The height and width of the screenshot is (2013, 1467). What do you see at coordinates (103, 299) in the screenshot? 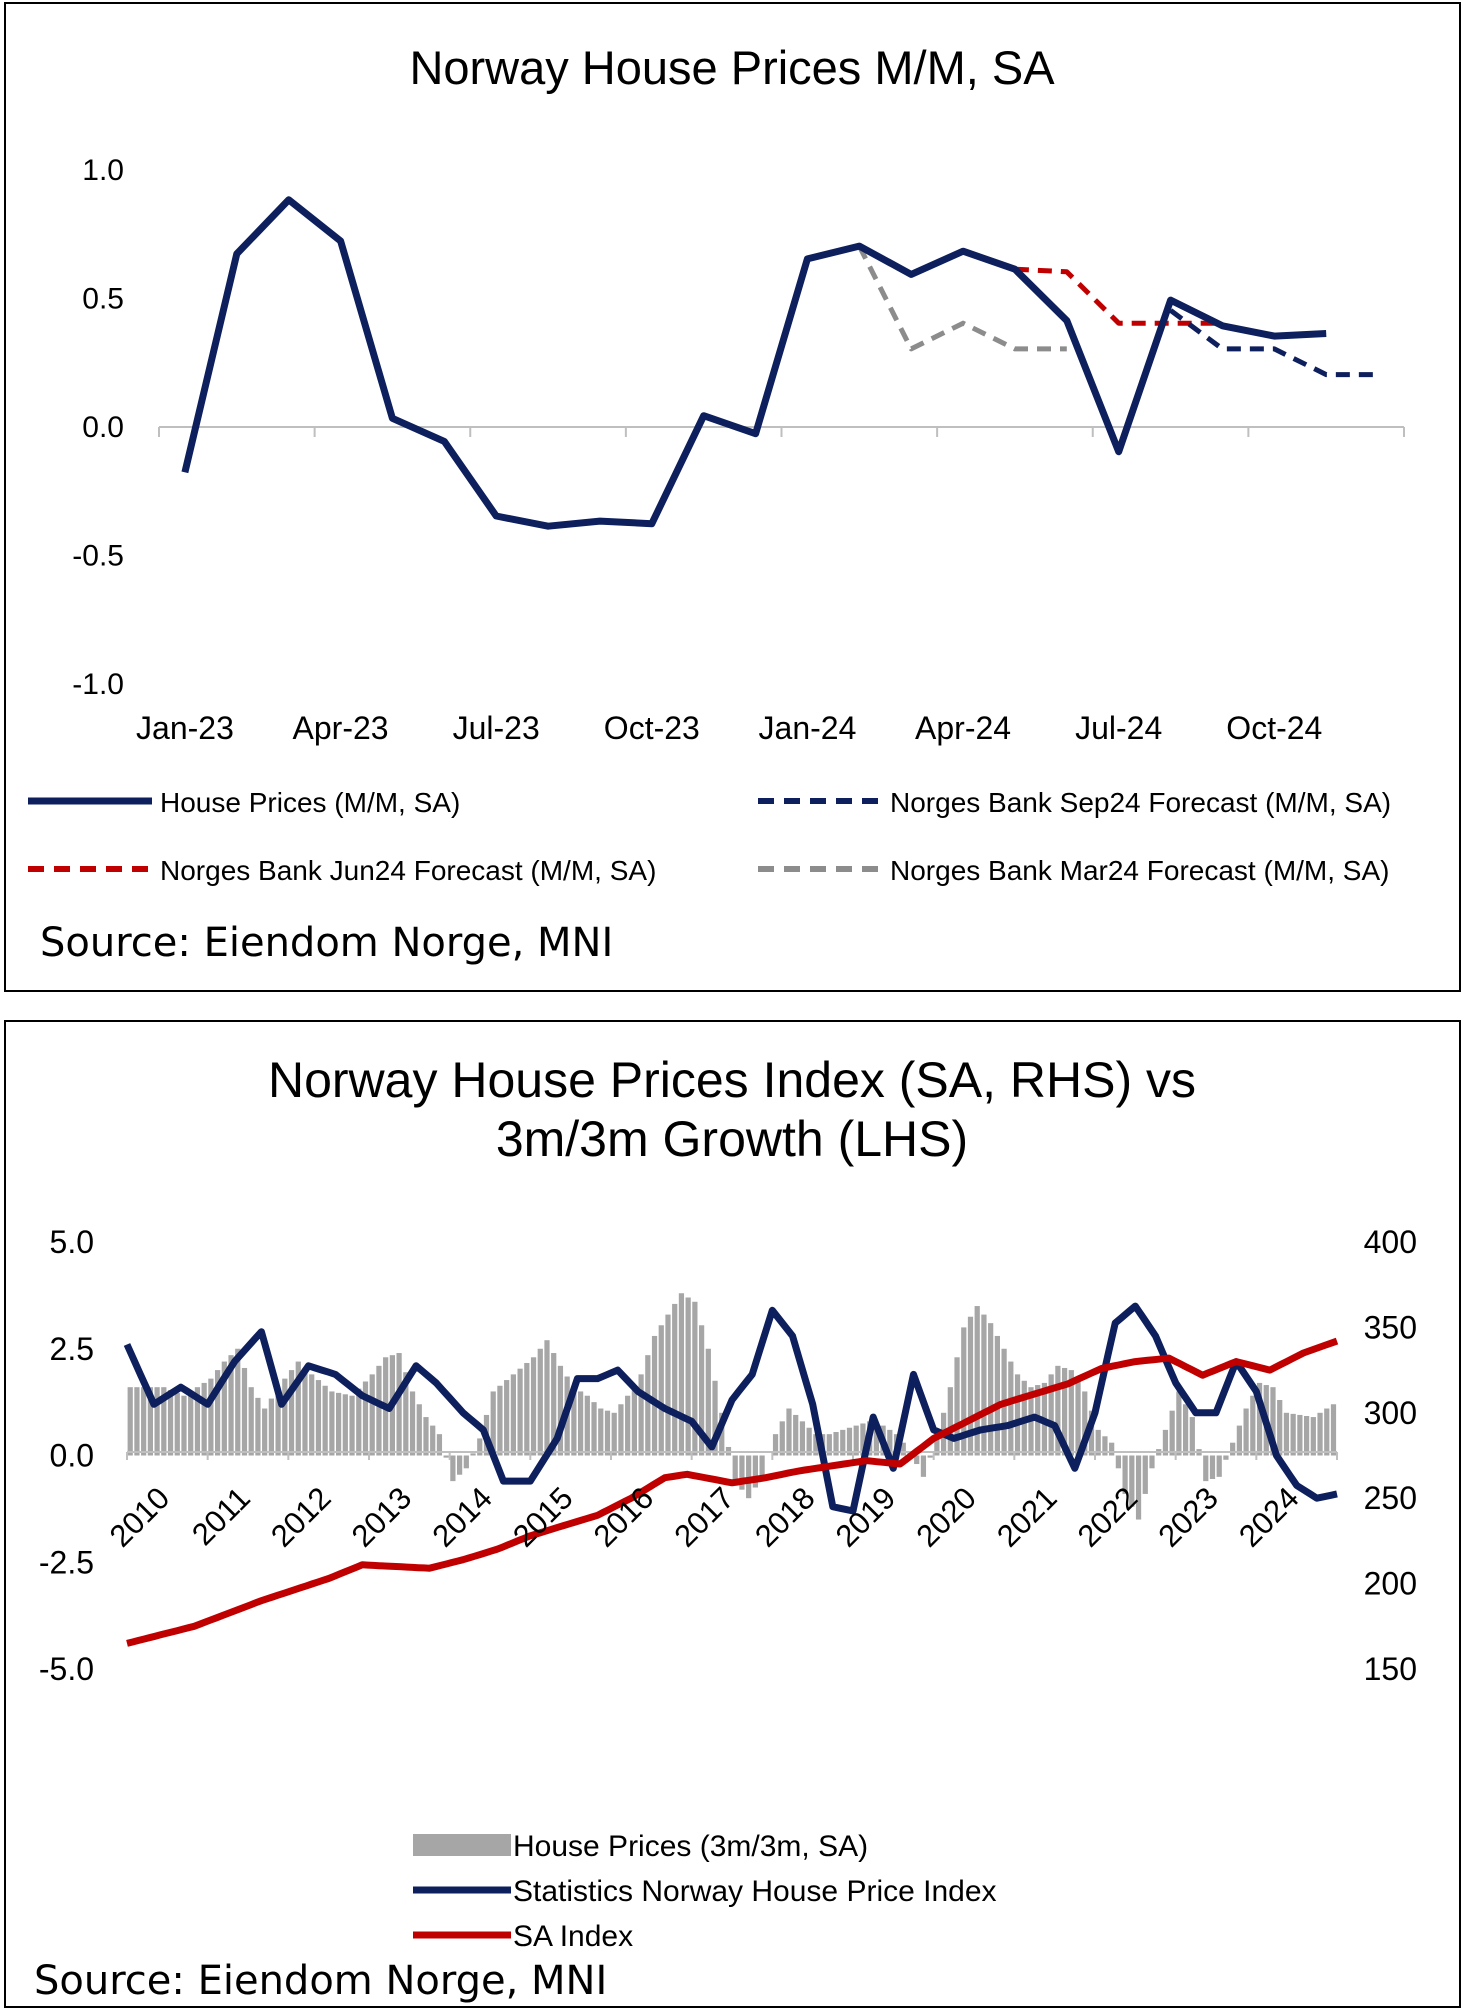
I see `y-tick-label: 0.5` at bounding box center [103, 299].